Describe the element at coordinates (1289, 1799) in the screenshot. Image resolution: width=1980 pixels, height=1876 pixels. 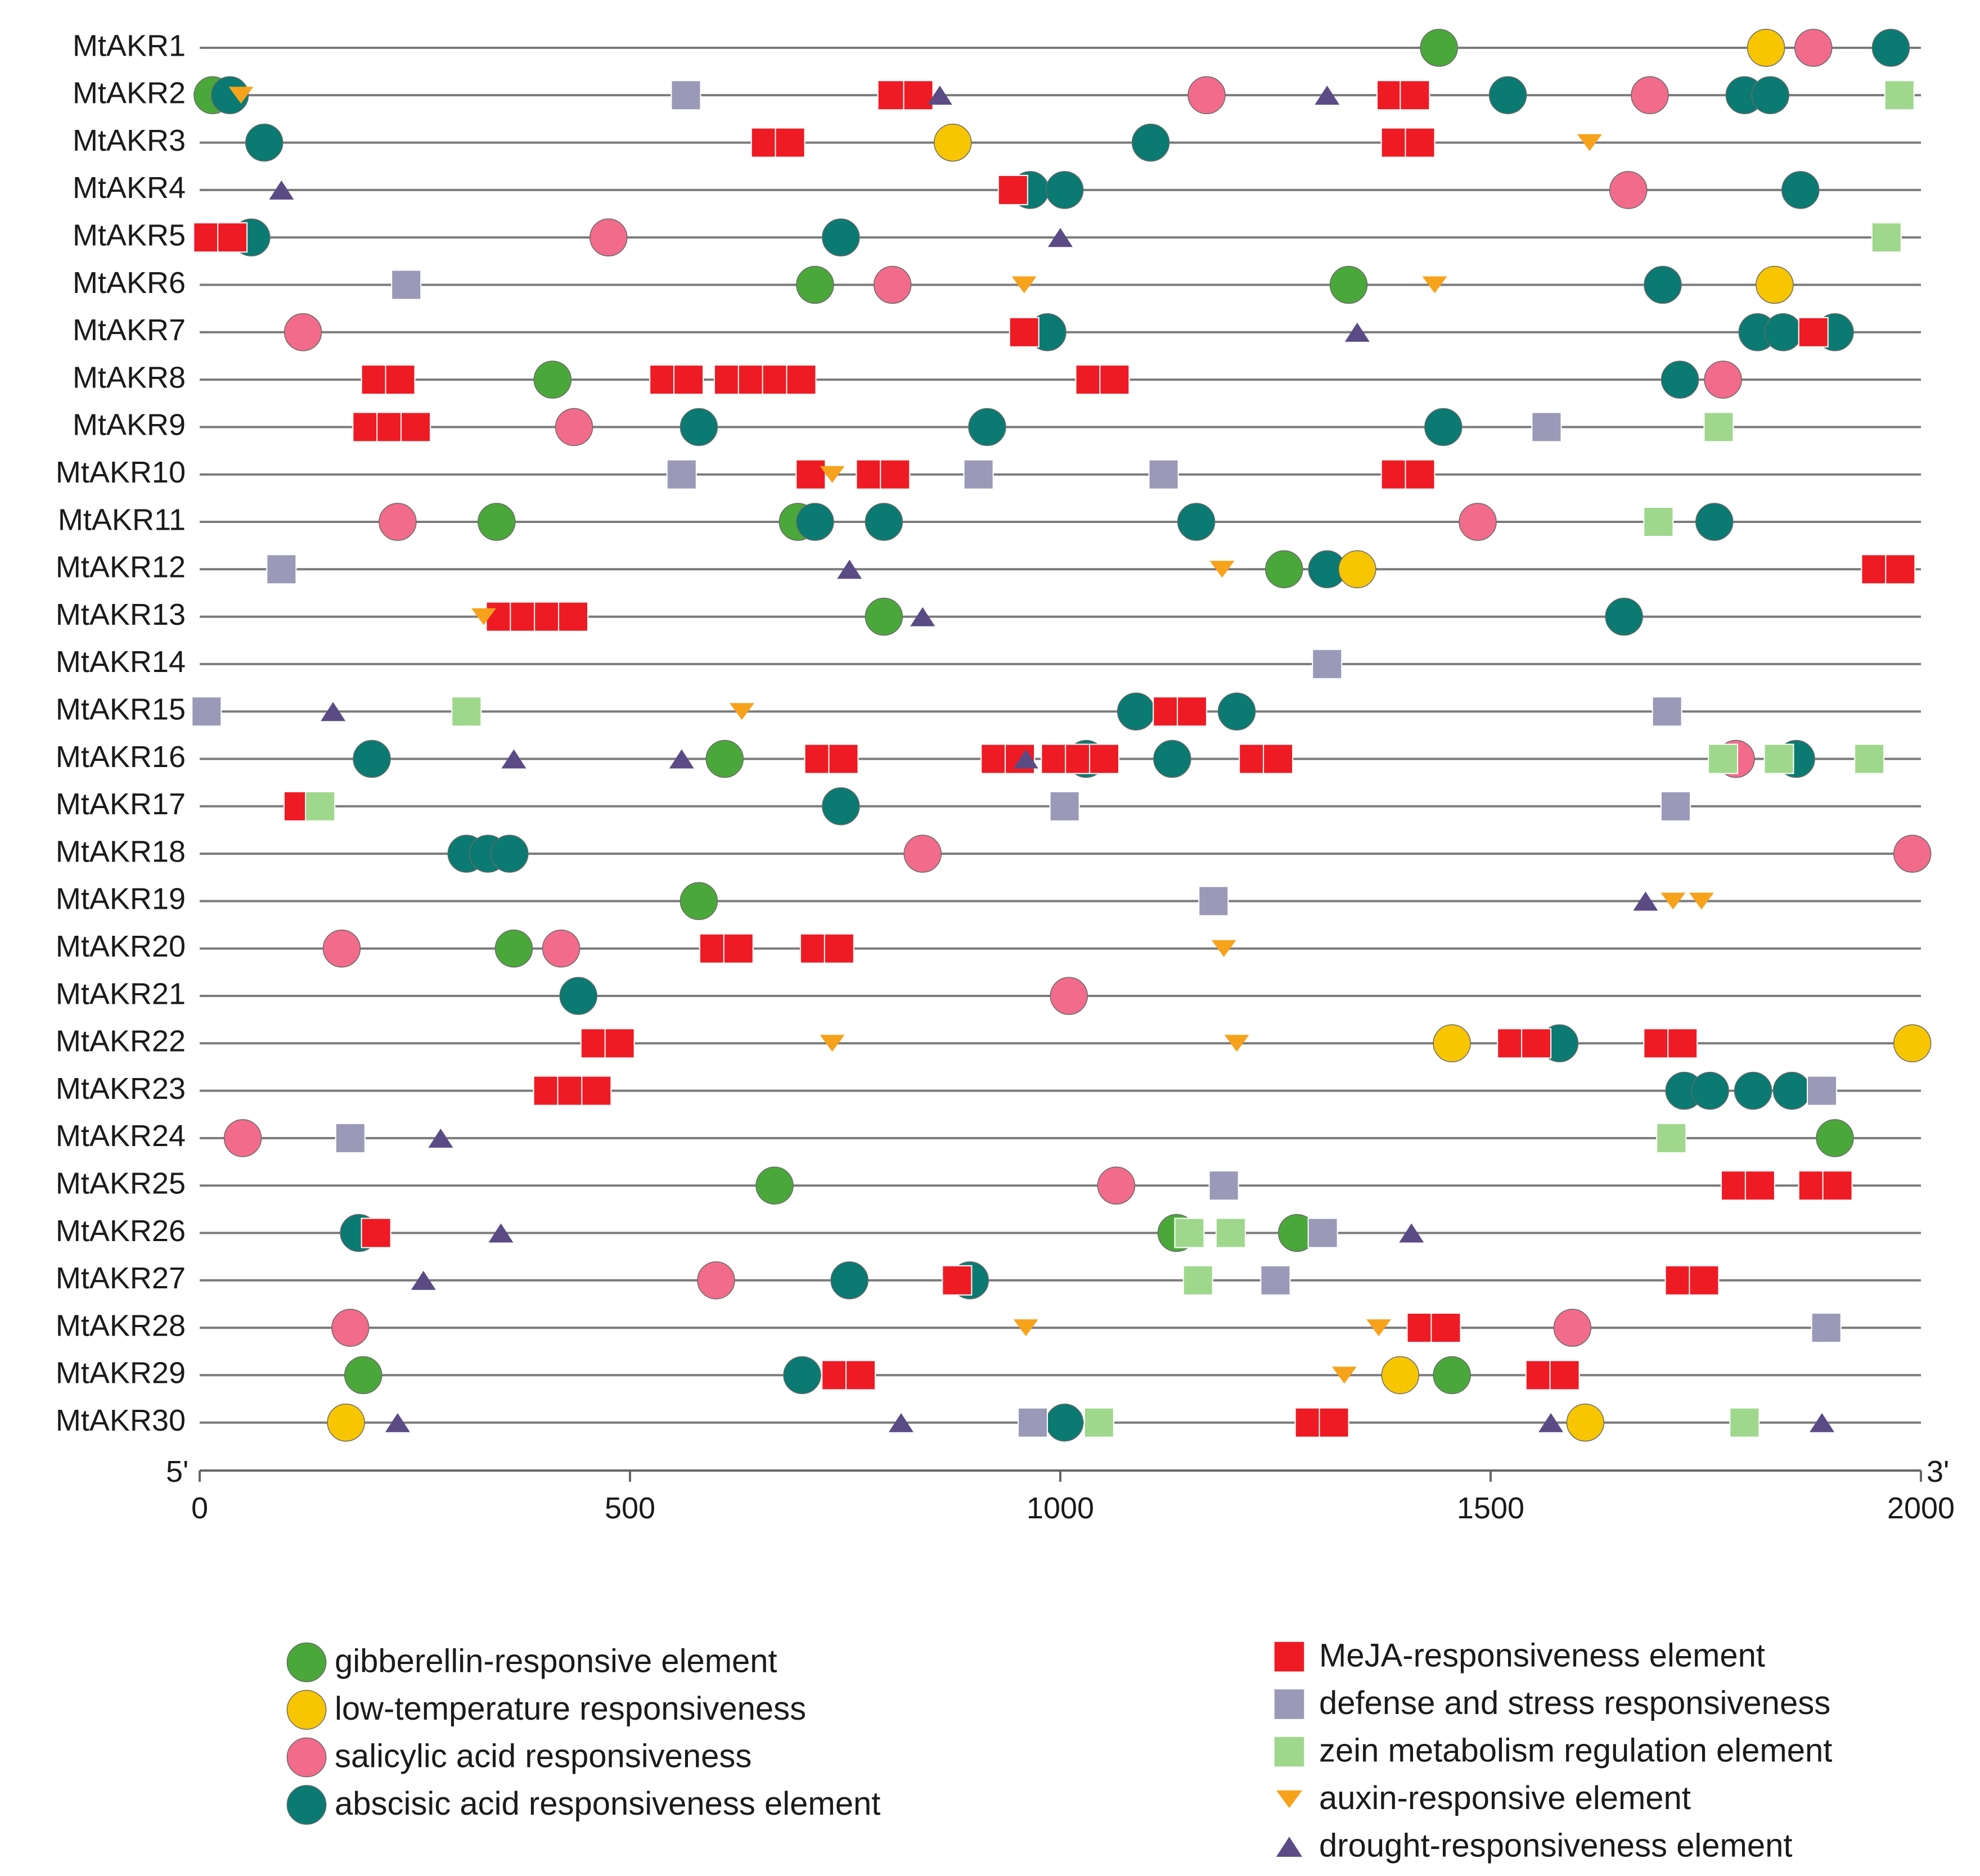
I see `legend-swatch-auxin` at that location.